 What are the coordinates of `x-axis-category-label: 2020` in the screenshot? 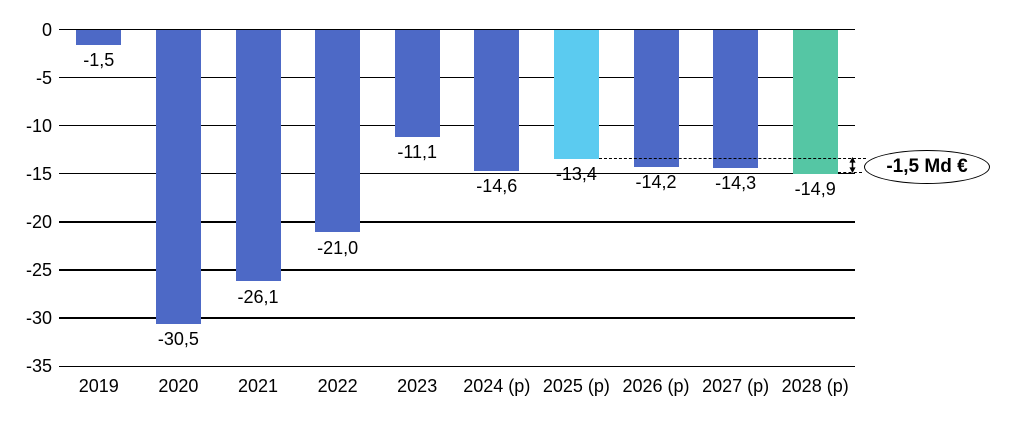 It's located at (178, 386).